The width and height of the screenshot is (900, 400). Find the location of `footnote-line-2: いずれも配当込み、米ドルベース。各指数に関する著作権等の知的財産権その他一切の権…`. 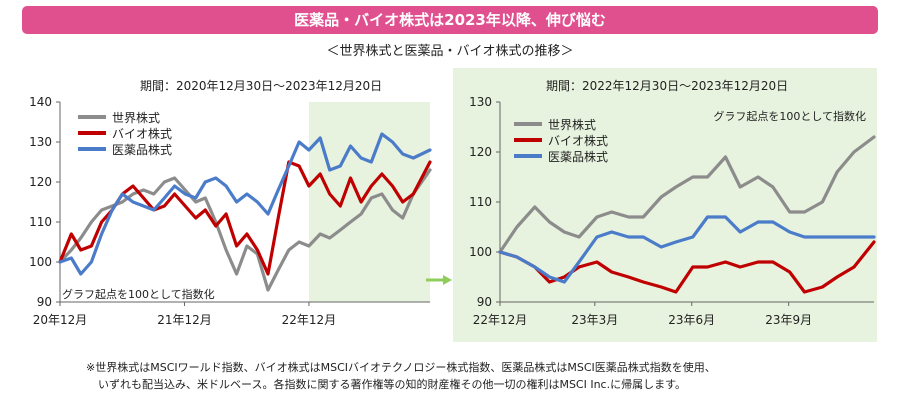

footnote-line-2: いずれも配当込み、米ドルベース。各指数に関する著作権等の知的財産権その他一切の権… is located at coordinates (392, 384).